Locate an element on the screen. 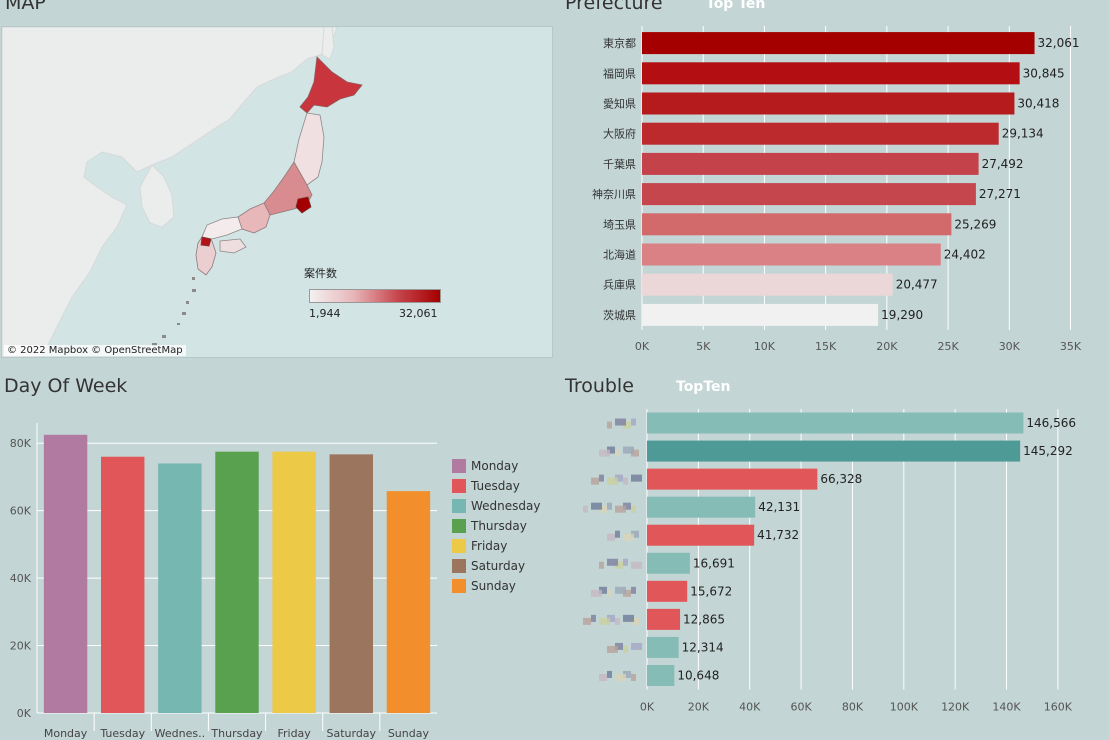 The width and height of the screenshot is (1109, 740). prefecture-category-label: 福岡県 is located at coordinates (619, 73).